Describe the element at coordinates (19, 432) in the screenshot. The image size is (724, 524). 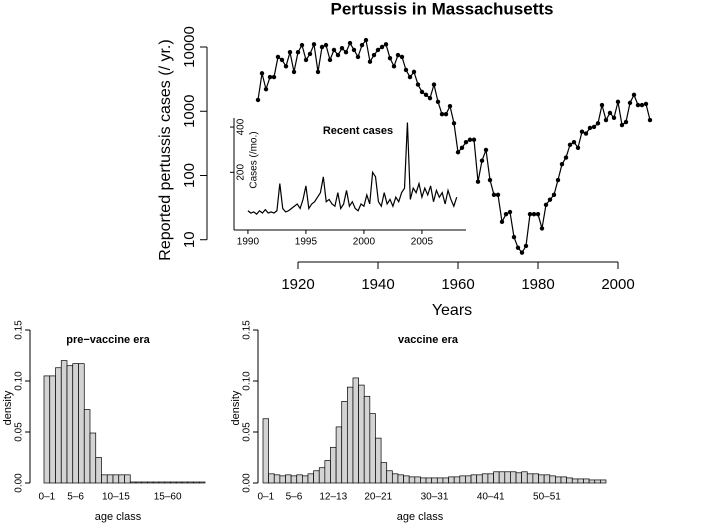
I see `y-tick-label: 0.05` at that location.